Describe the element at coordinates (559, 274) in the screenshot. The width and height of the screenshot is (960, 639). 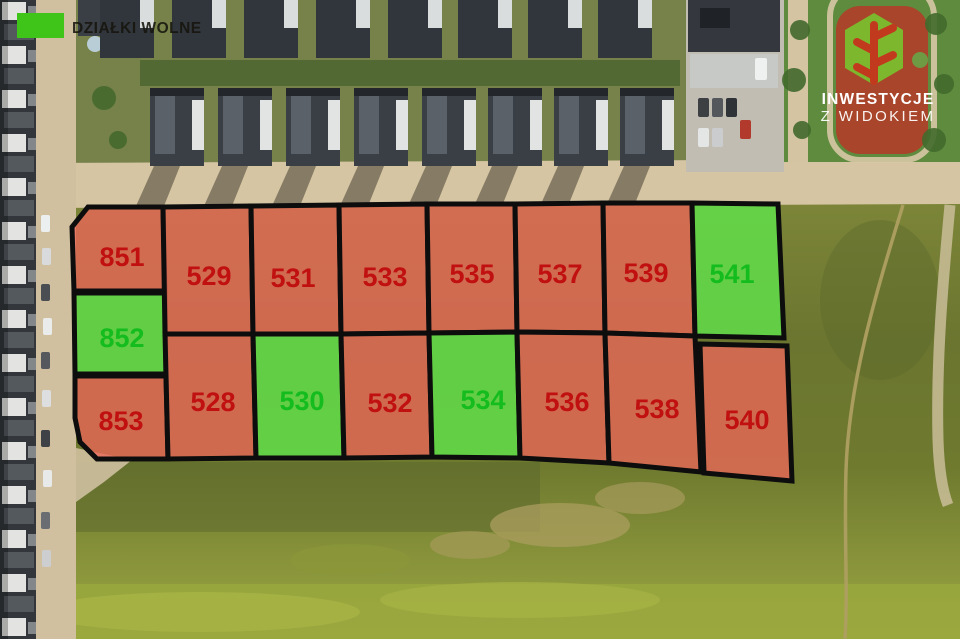
I see `plot-label-537: 537` at that location.